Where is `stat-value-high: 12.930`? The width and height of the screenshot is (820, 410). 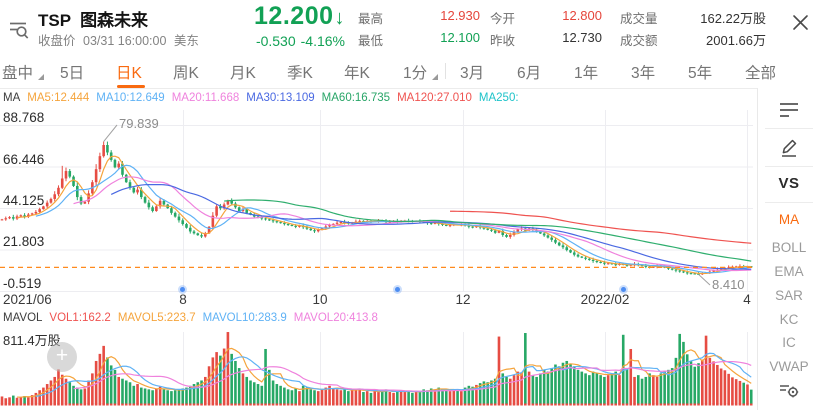 stat-value-high: 12.930 is located at coordinates (460, 15).